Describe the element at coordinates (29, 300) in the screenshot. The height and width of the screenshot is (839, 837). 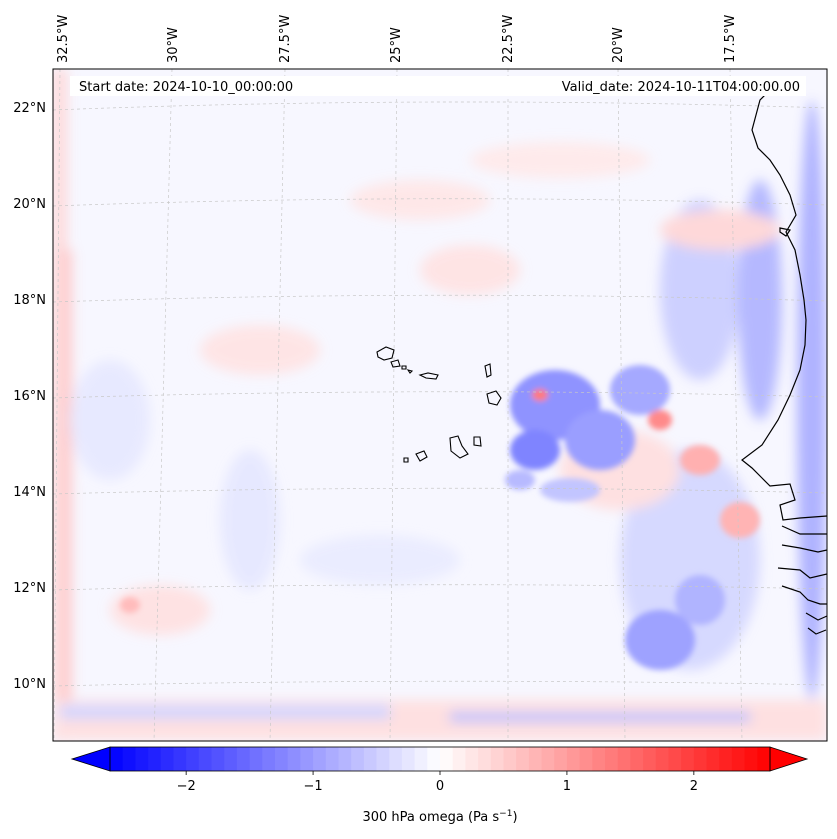
I see `lat-label: 18°N` at that location.